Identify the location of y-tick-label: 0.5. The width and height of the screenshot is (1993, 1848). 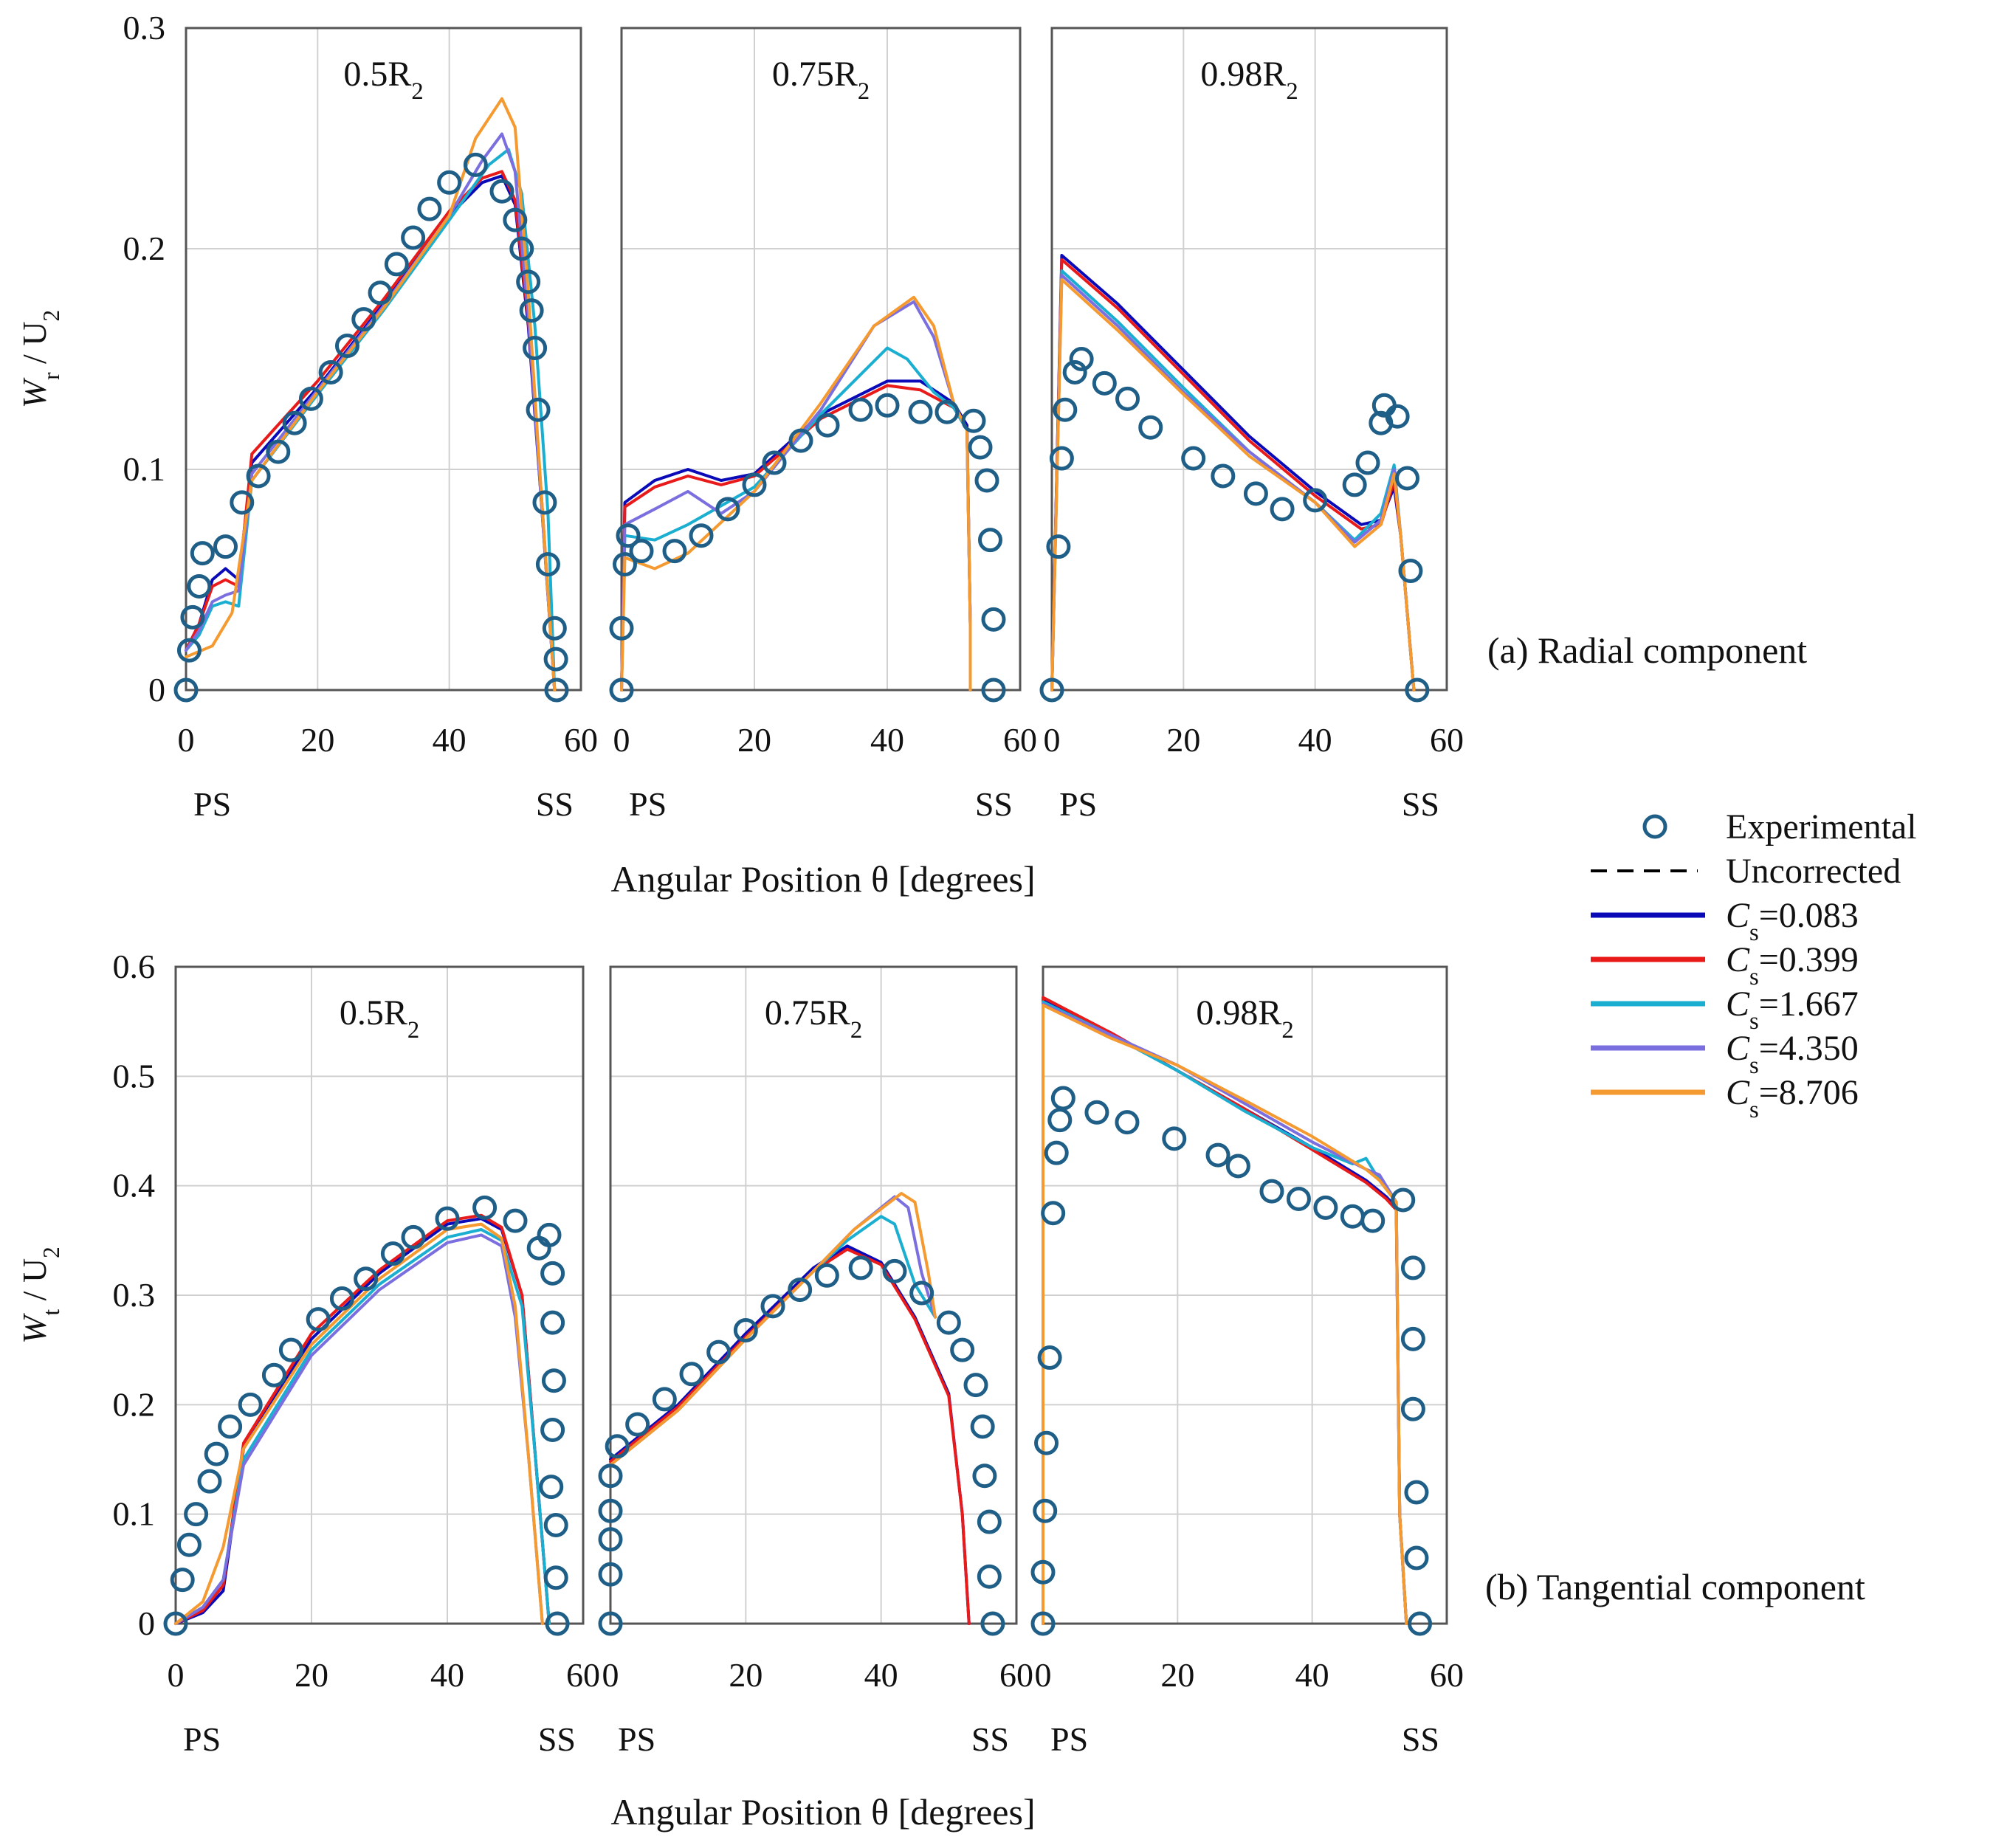
(134, 1075).